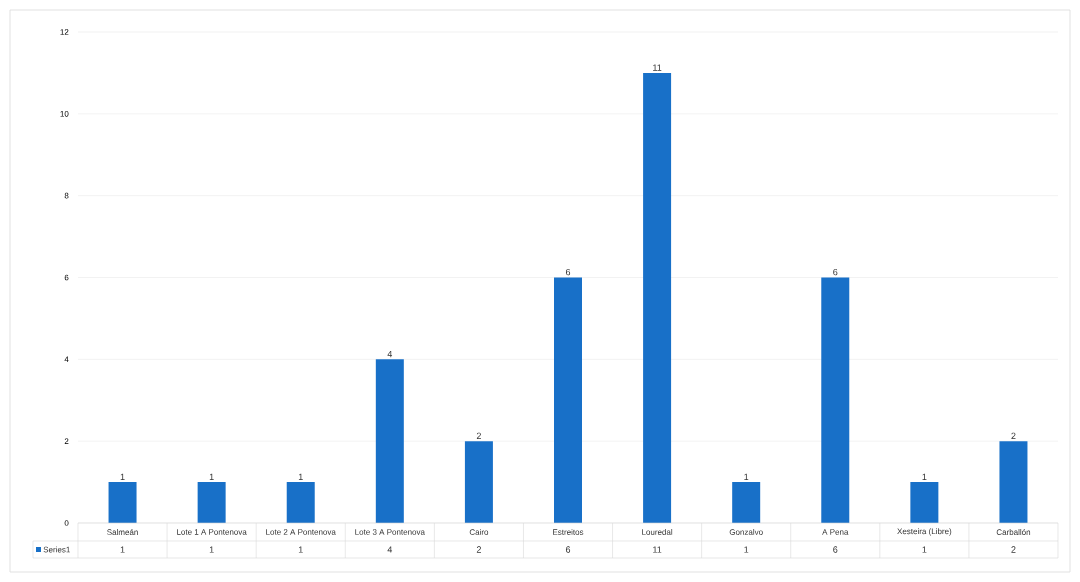 The image size is (1080, 582). Describe the element at coordinates (924, 532) in the screenshot. I see `x-tick-label: Xesteira (Libre)` at that location.